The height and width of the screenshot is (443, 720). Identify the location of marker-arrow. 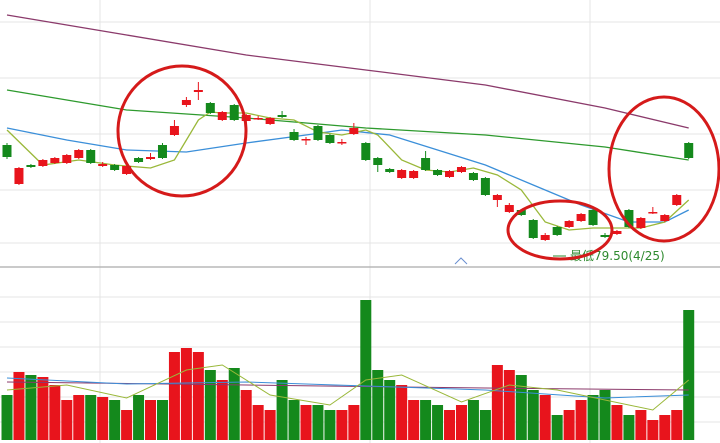
(461, 261).